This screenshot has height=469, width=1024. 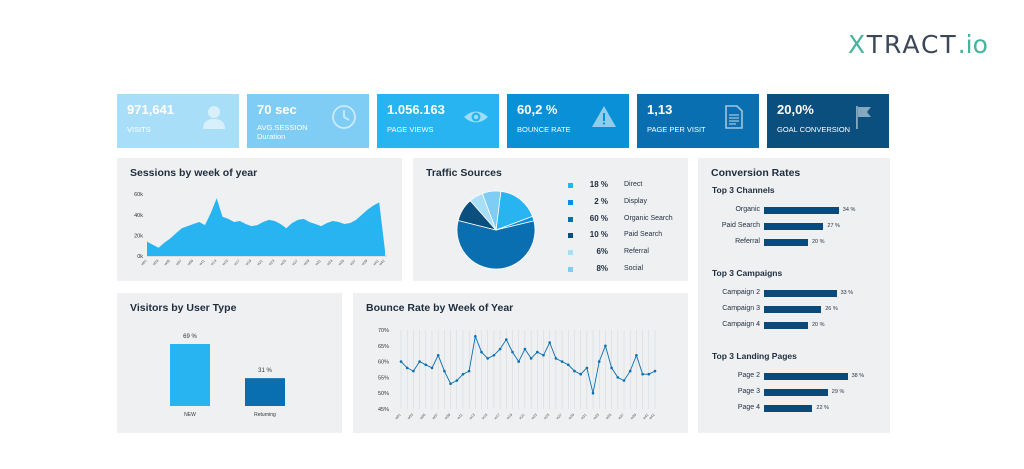 I want to click on conversion-row: Page 4 22 %, so click(x=793, y=409).